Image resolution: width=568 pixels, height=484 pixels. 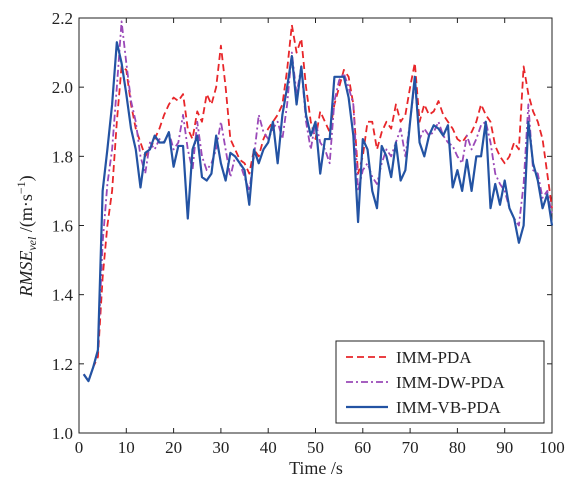 I want to click on y-tick-label: 2.2, so click(x=62, y=18).